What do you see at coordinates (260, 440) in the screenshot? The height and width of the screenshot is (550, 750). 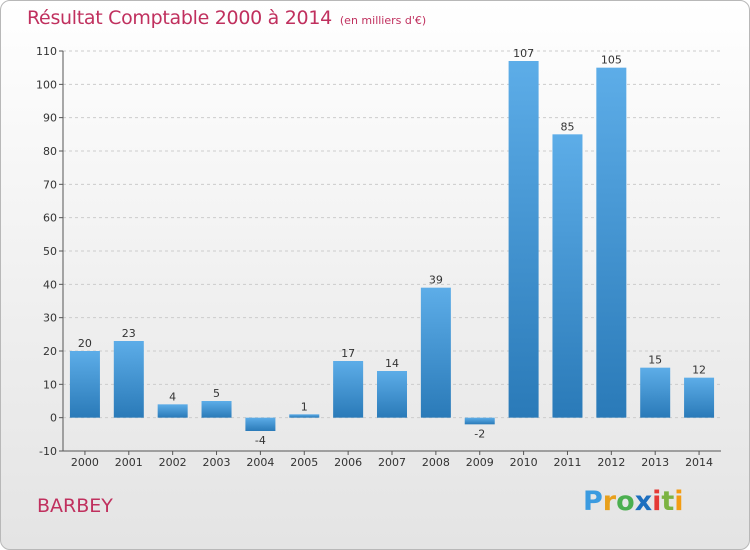 I see `data-label: -4` at bounding box center [260, 440].